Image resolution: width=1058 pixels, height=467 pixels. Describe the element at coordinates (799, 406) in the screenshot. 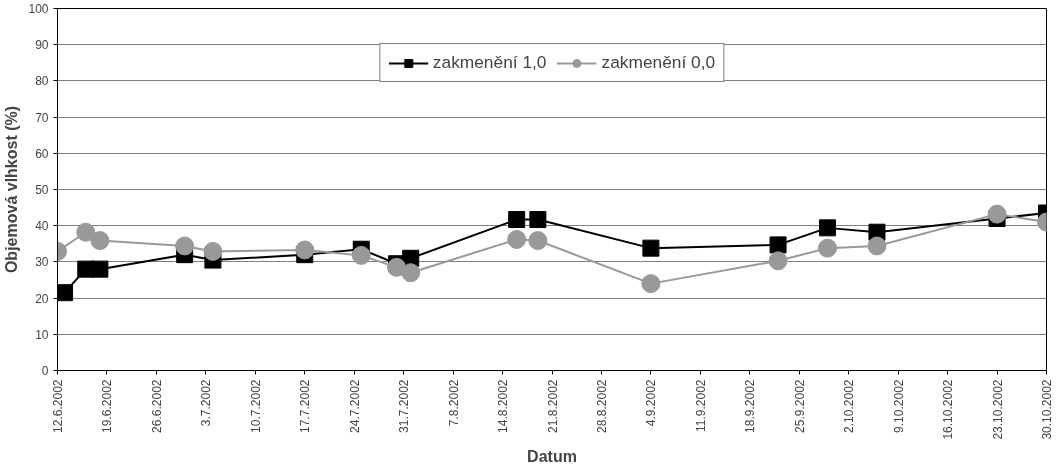

I see `x-tick-label: 25.9.2002` at that location.